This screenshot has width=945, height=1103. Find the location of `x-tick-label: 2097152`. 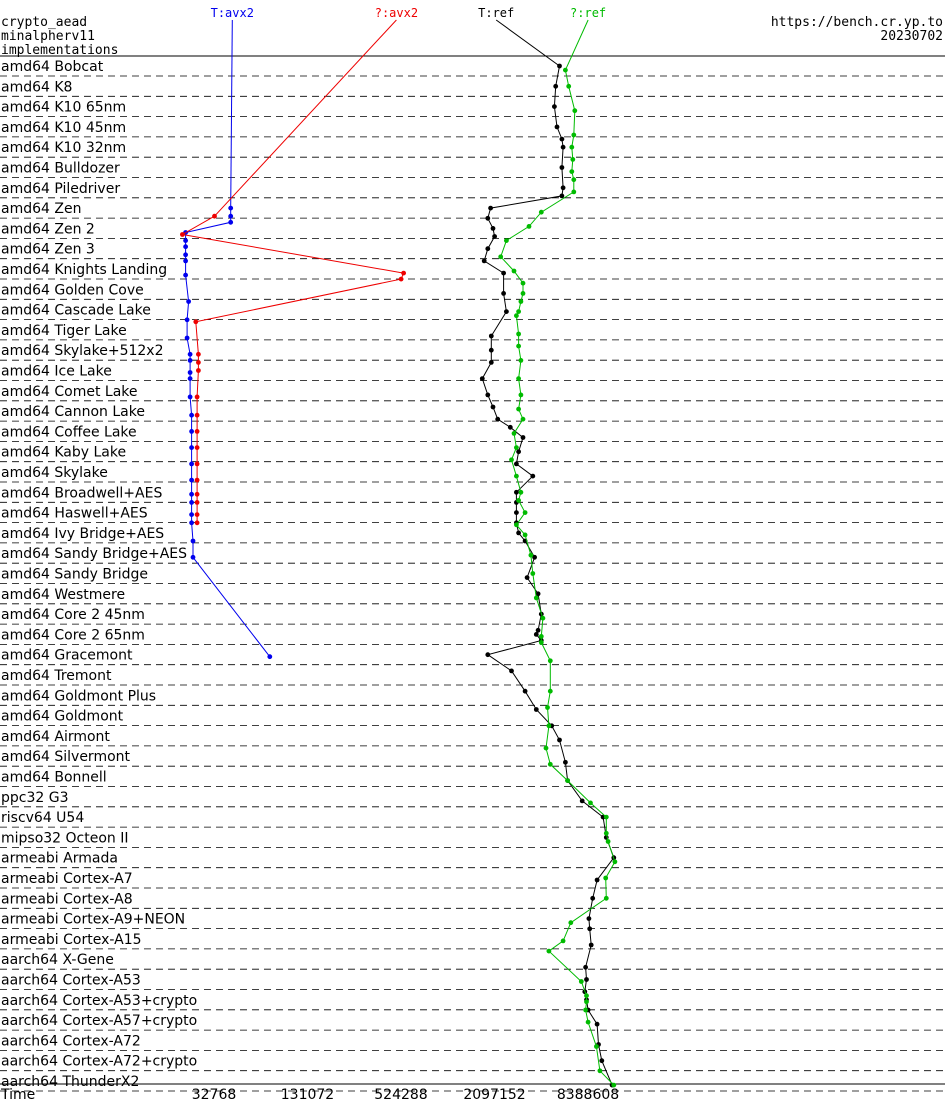

x-tick-label: 2097152 is located at coordinates (494, 1095).